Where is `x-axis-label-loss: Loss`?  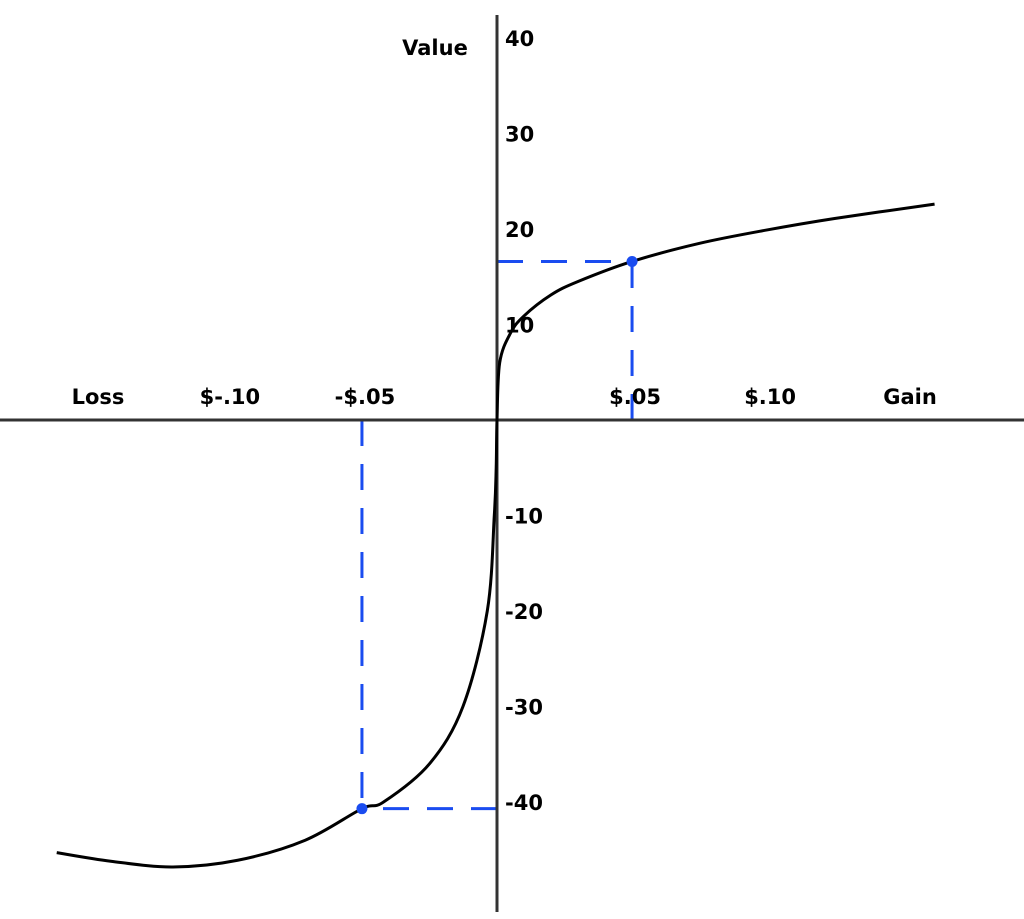
x-axis-label-loss: Loss is located at coordinates (98, 397).